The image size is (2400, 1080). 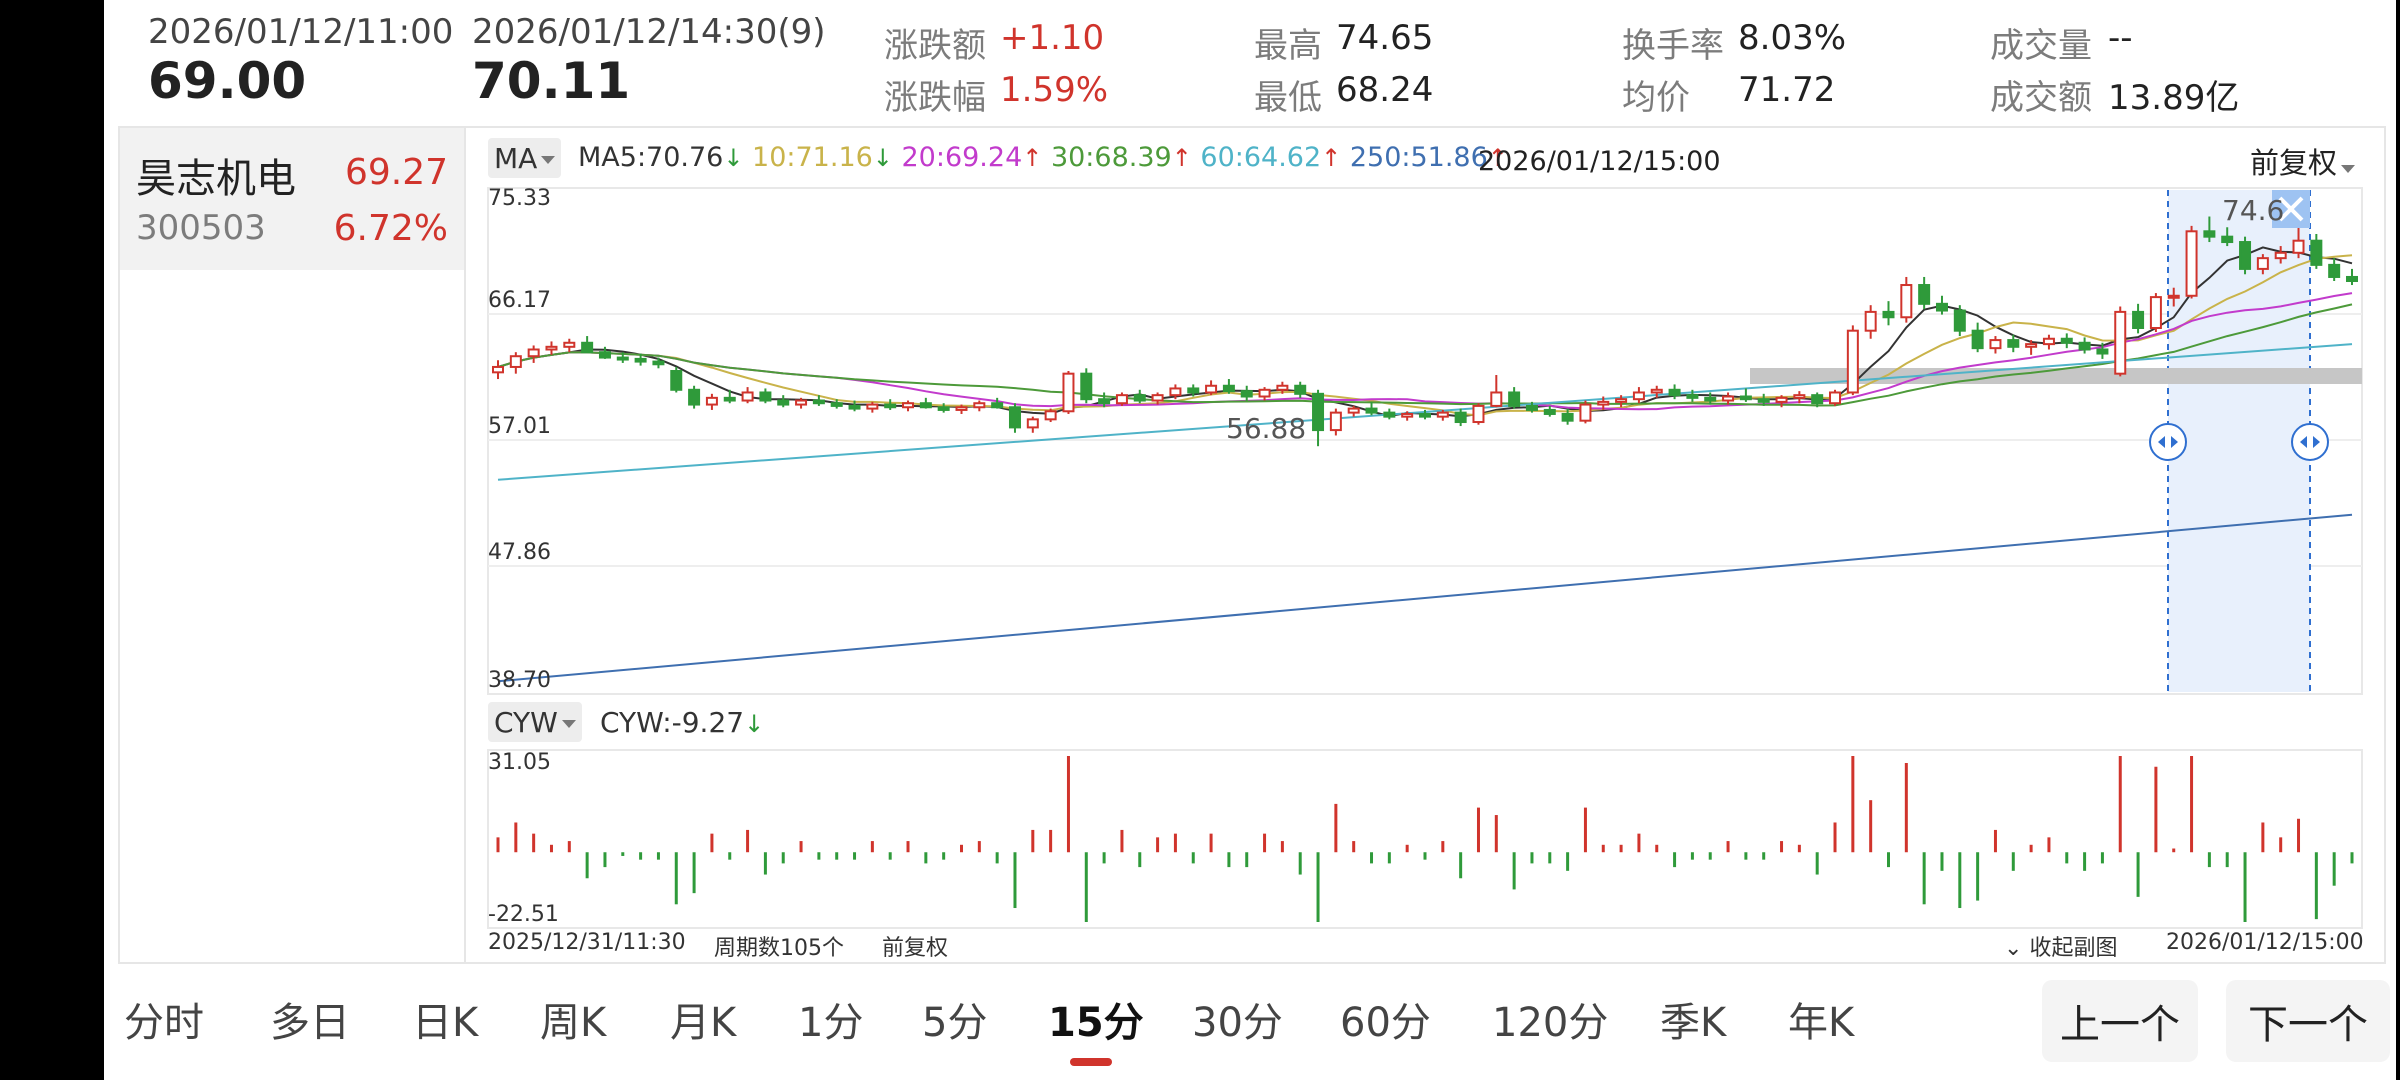 What do you see at coordinates (2041, 98) in the screenshot?
I see `amount-label: 成交额` at bounding box center [2041, 98].